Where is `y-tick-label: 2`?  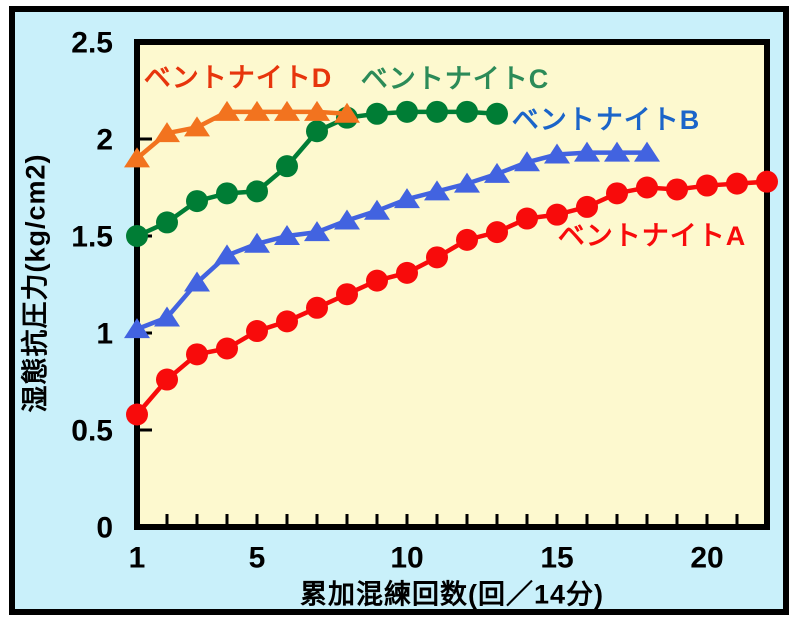
y-tick-label: 2 is located at coordinates (104, 140).